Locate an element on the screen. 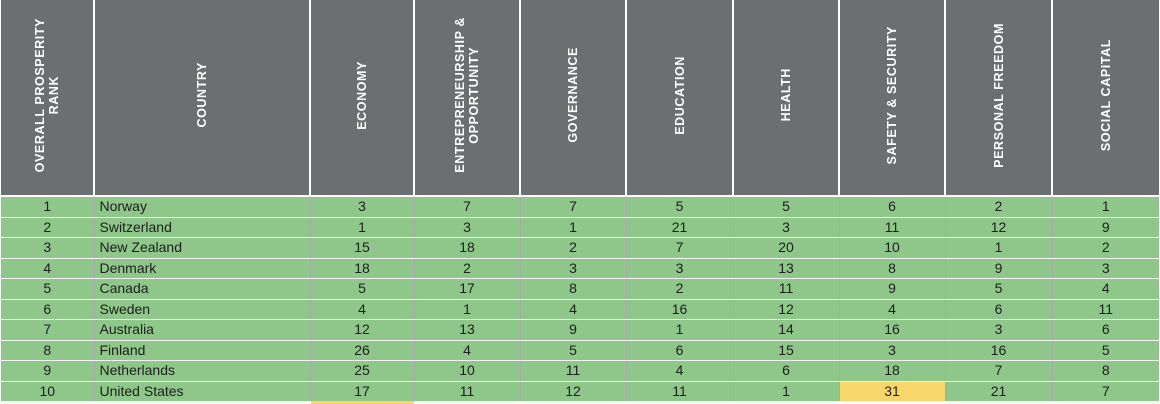  column-header-economy: ECONOMY is located at coordinates (362, 97).